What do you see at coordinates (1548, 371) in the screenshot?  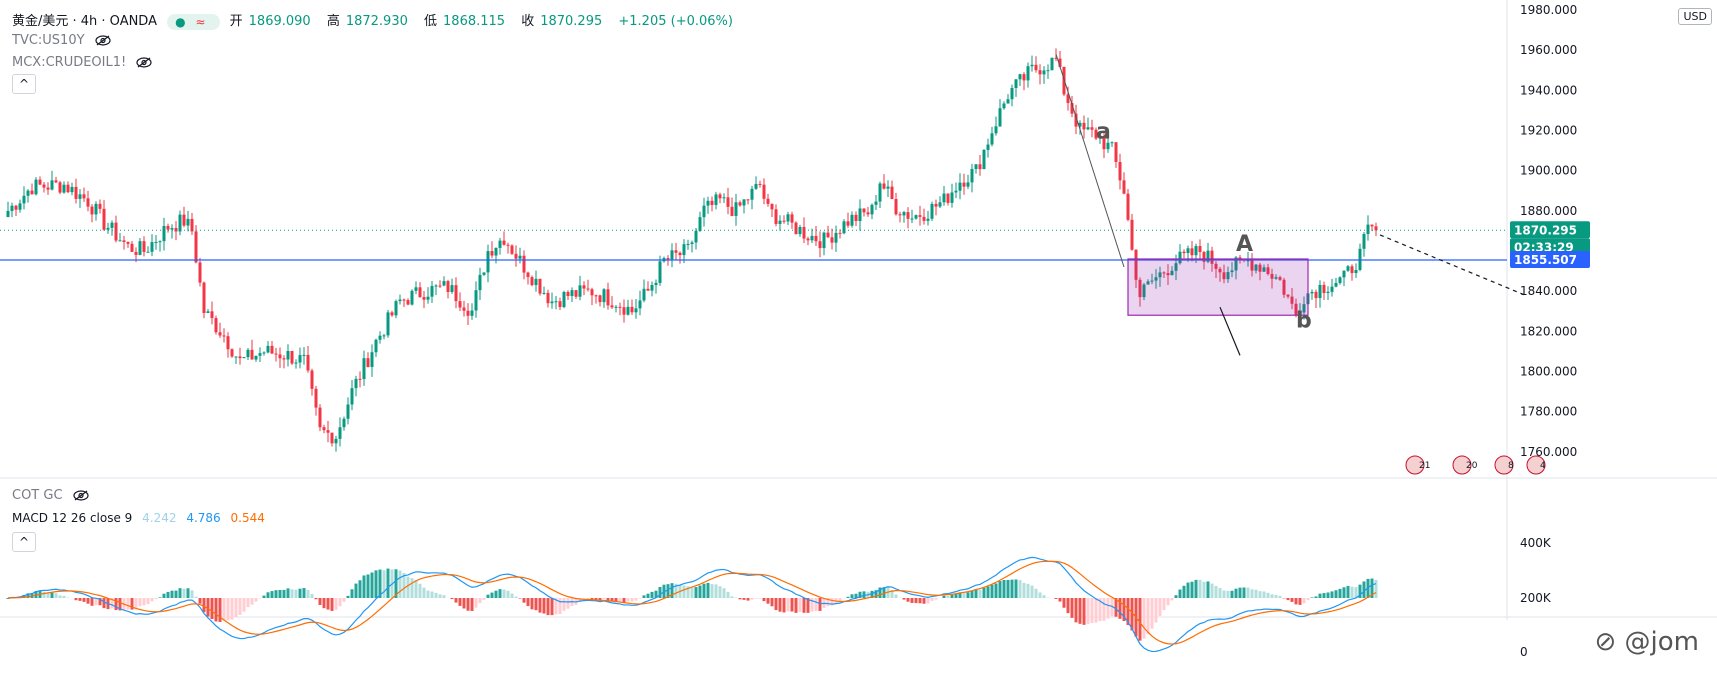 I see `price-tick-label: 1800.000` at bounding box center [1548, 371].